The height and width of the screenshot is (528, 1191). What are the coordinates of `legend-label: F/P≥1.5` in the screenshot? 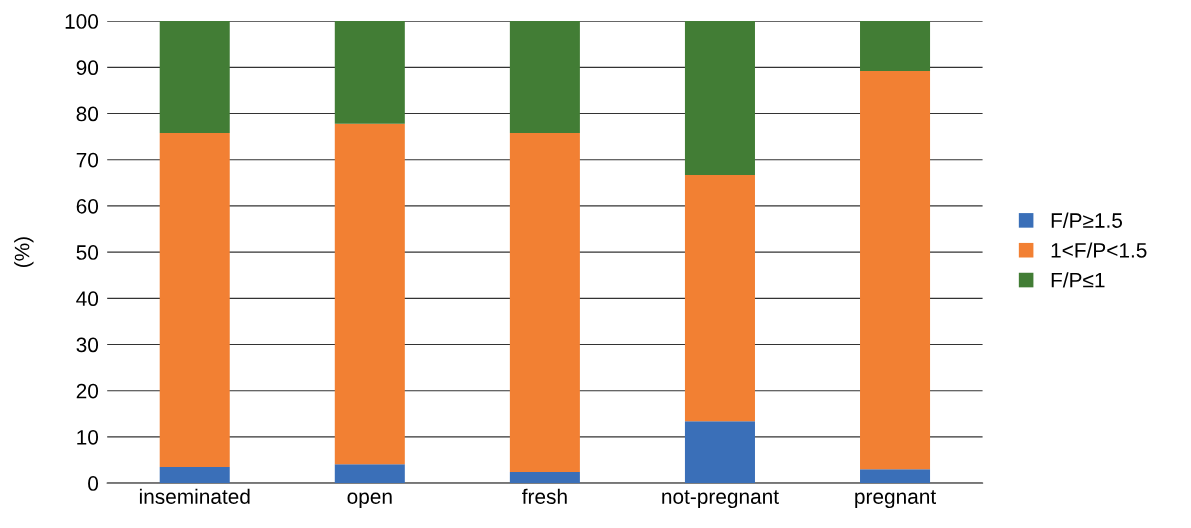 It's located at (1087, 220).